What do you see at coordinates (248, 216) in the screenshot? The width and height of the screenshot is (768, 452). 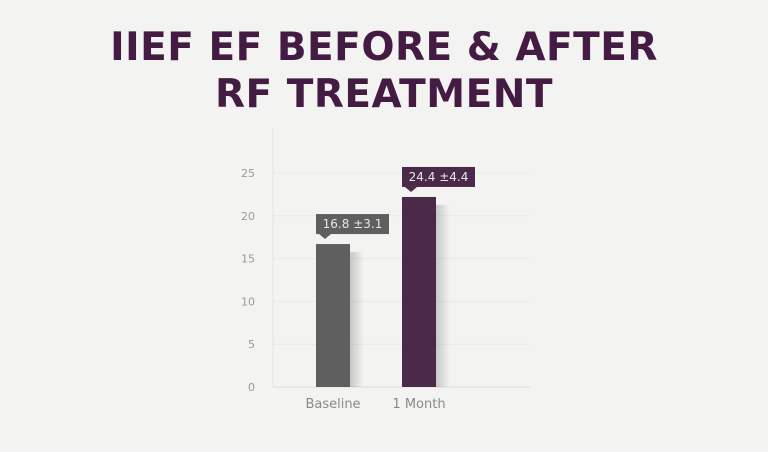 I see `y-tick-label: 20` at bounding box center [248, 216].